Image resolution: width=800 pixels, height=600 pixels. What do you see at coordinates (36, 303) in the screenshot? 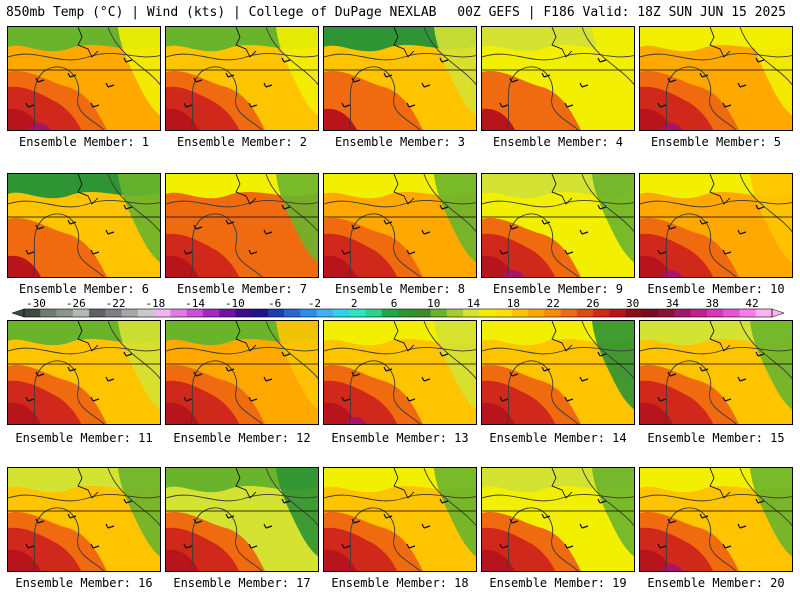
I see `colorbar-tick-label: -30` at bounding box center [36, 303].